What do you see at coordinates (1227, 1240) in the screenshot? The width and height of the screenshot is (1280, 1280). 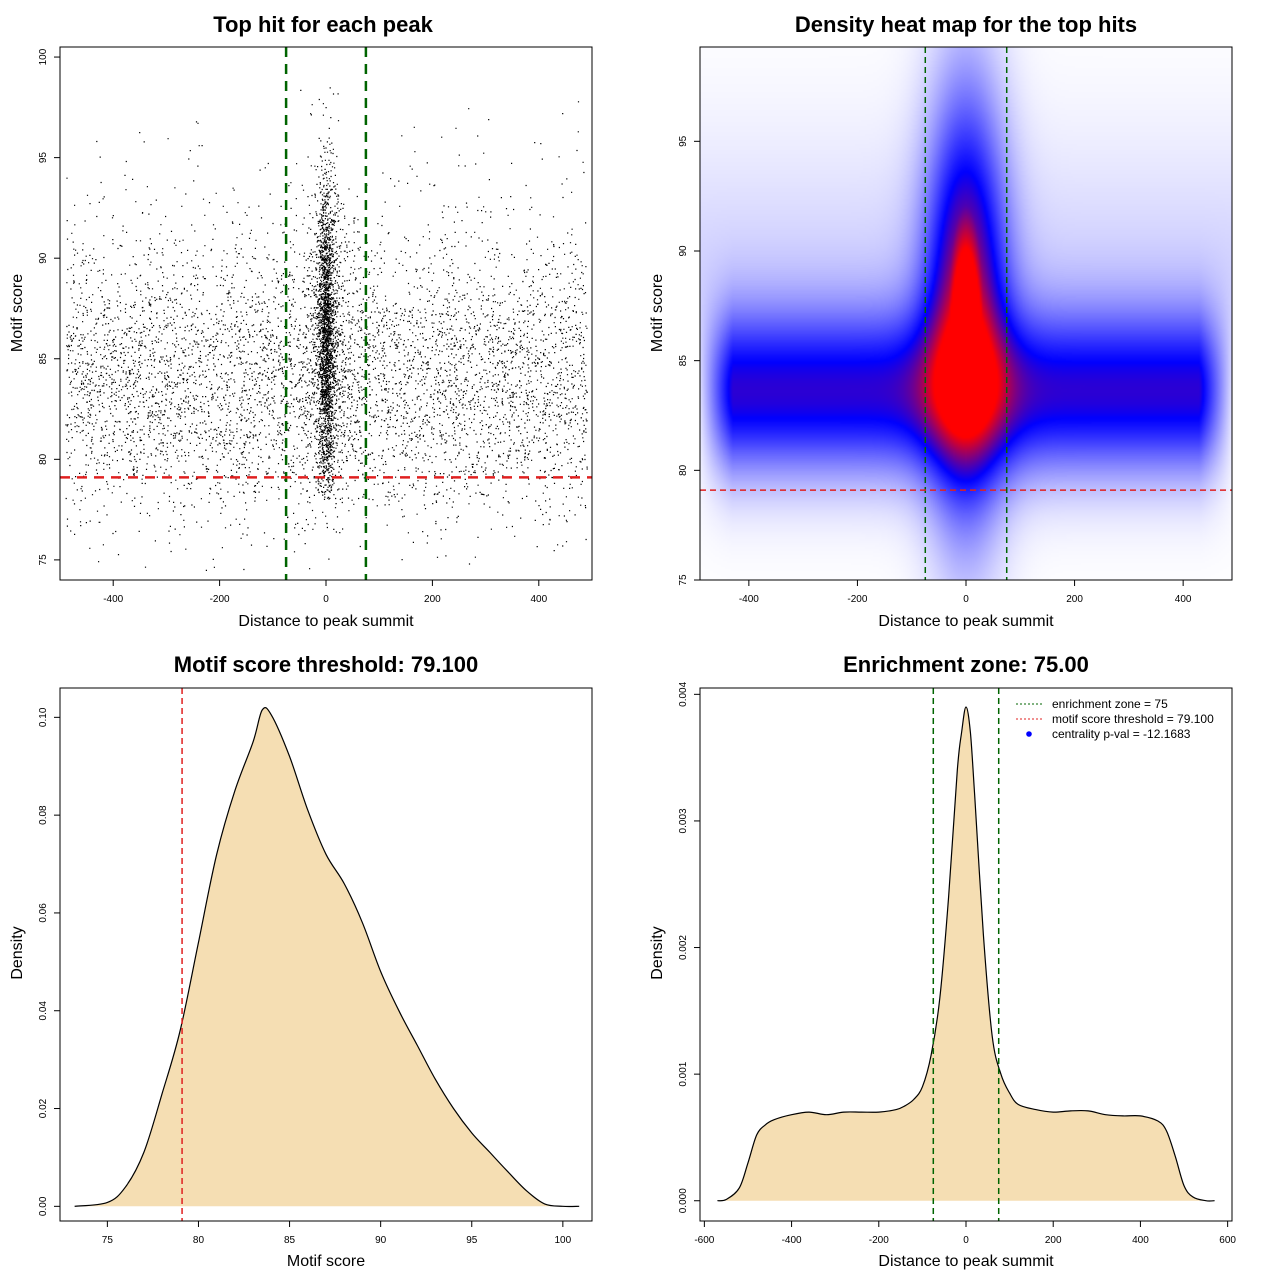 I see `x-tick-label: 600` at bounding box center [1227, 1240].